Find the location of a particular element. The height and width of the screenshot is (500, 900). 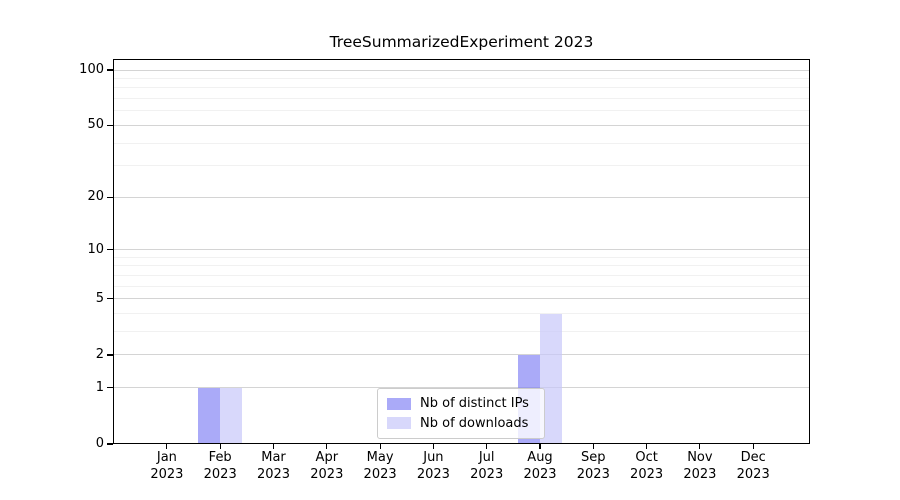

chart-title: TreeSummarizedExperiment 2023 is located at coordinates (461, 42).